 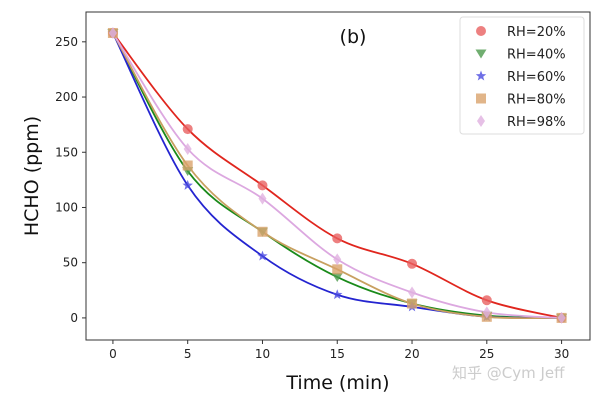 I want to click on chart-title: (b), so click(x=353, y=37).